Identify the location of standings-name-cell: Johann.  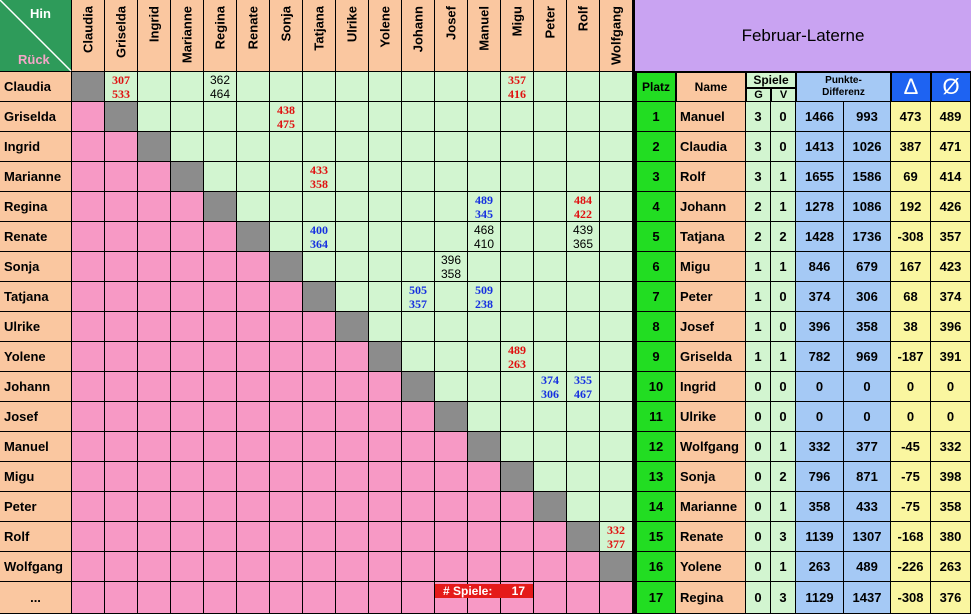
(711, 207).